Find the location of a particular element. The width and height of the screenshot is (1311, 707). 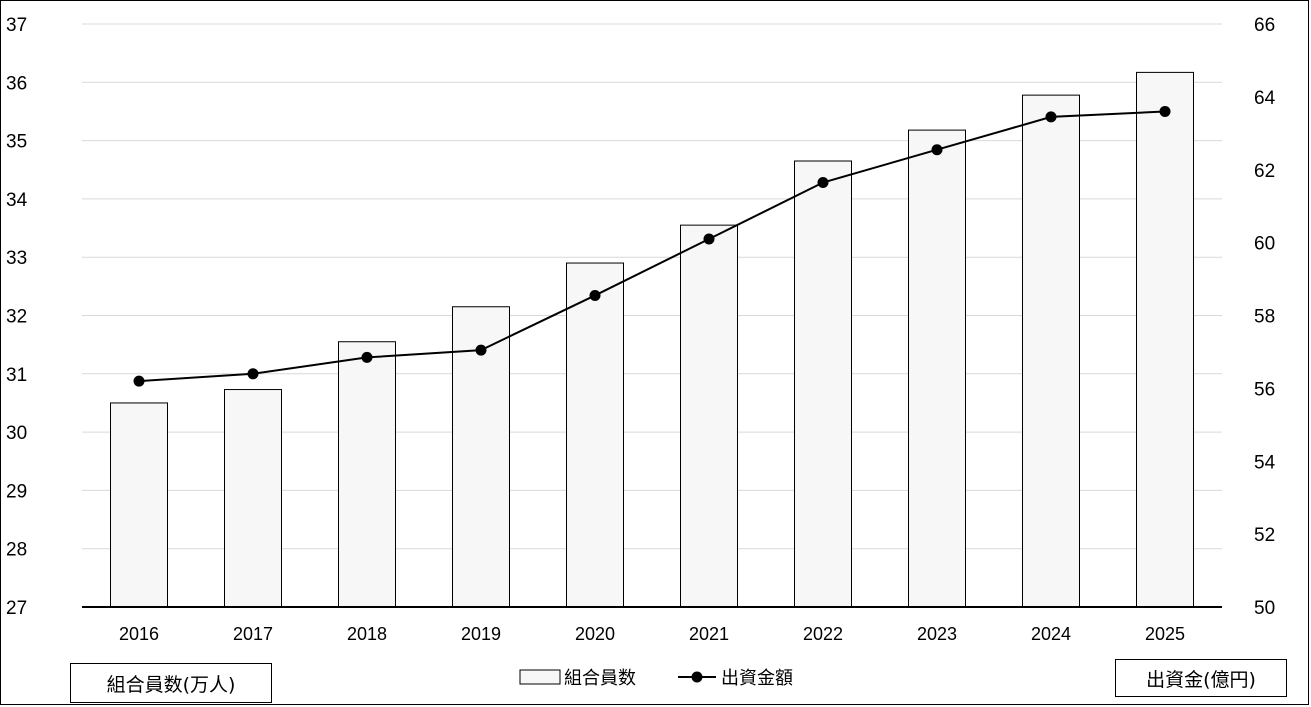

bar-2023 is located at coordinates (937, 368).